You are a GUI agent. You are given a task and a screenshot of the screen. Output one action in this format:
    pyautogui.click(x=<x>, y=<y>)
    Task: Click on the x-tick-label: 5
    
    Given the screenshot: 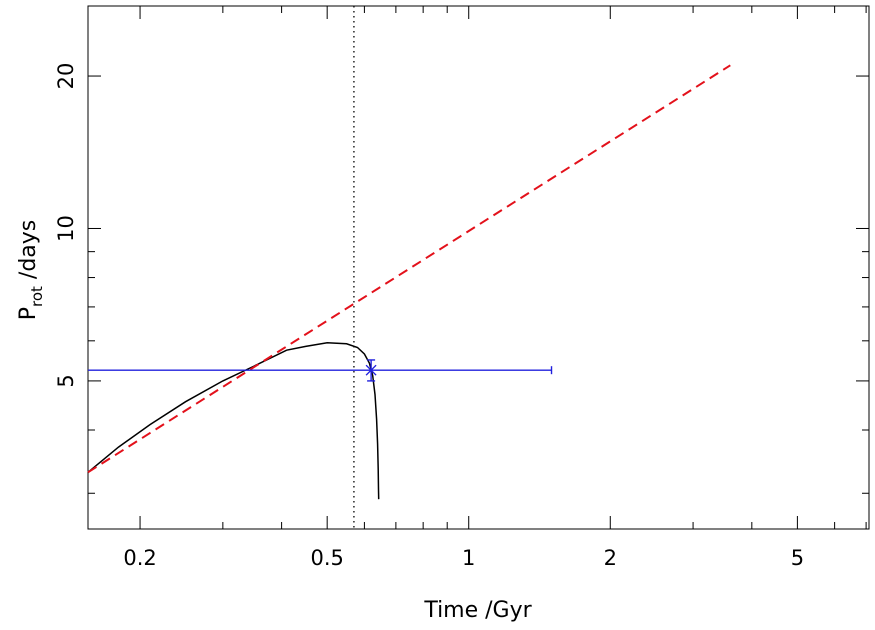 What is the action you would take?
    pyautogui.click(x=797, y=558)
    